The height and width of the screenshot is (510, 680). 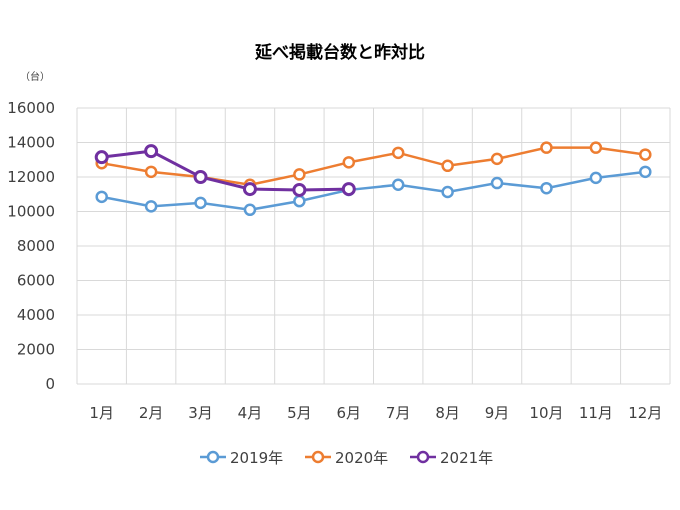 What do you see at coordinates (36, 350) in the screenshot?
I see `y-tick-label: 2000` at bounding box center [36, 350].